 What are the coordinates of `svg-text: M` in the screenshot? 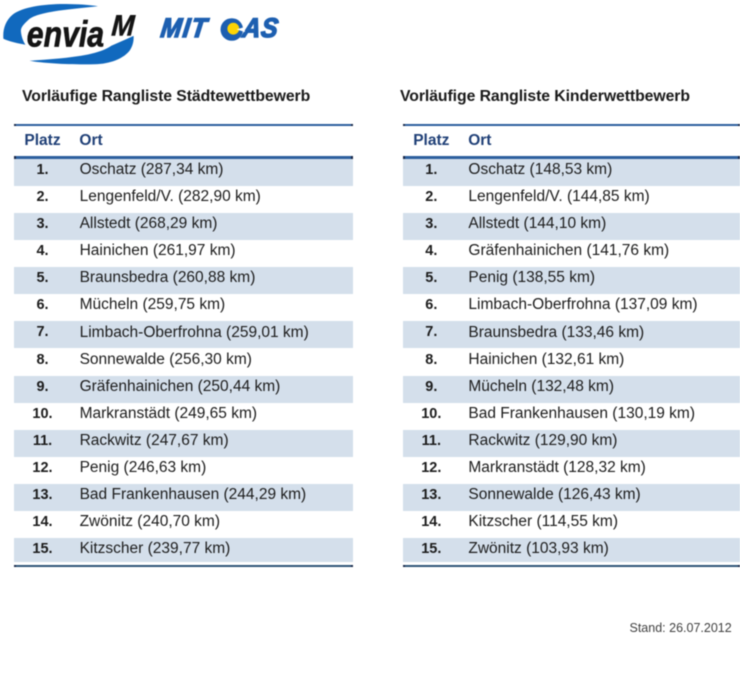 It's located at (124, 26).